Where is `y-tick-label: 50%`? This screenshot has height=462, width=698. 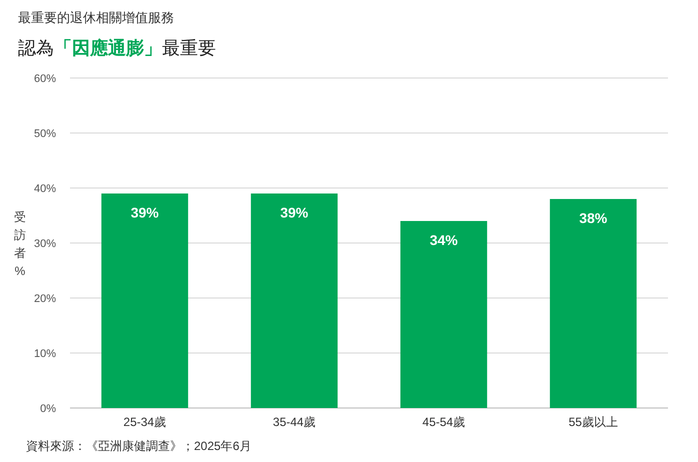 y-tick-label: 50% is located at coordinates (45, 134).